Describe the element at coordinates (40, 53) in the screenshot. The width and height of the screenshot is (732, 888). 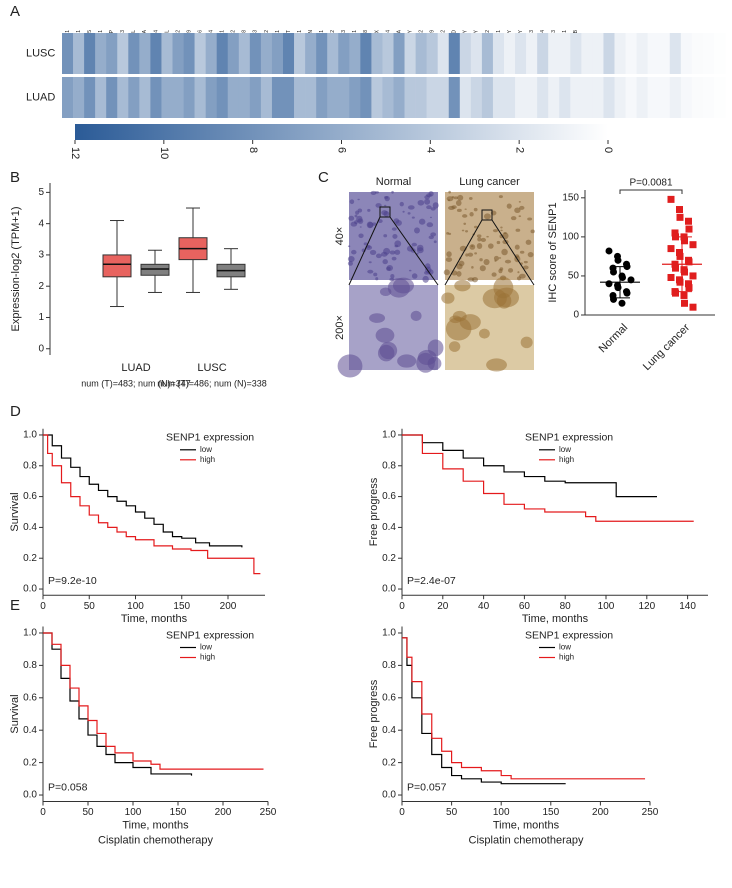
I see `row-label: LUSC` at that location.